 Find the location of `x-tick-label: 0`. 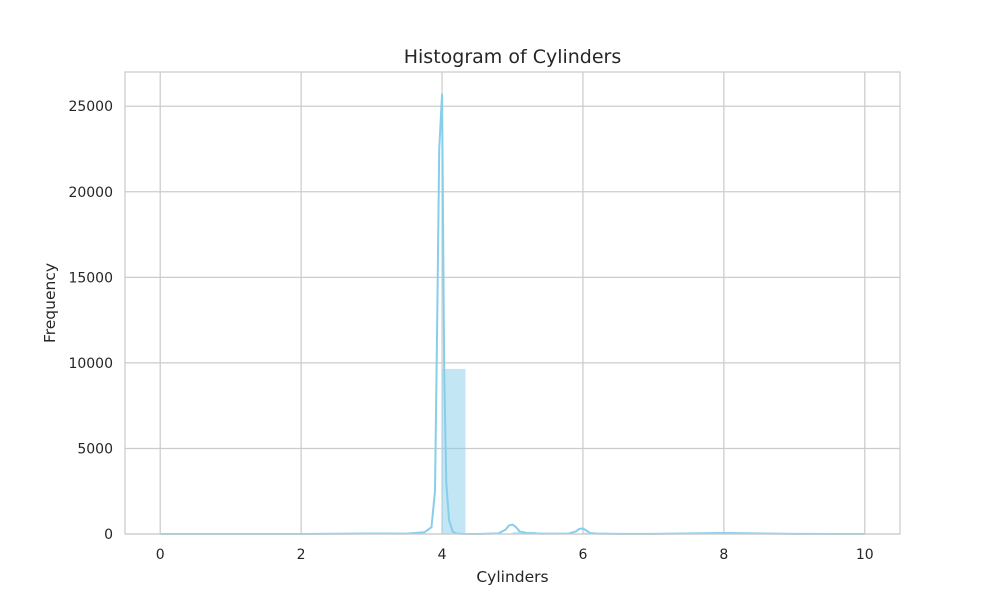

x-tick-label: 0 is located at coordinates (160, 555).